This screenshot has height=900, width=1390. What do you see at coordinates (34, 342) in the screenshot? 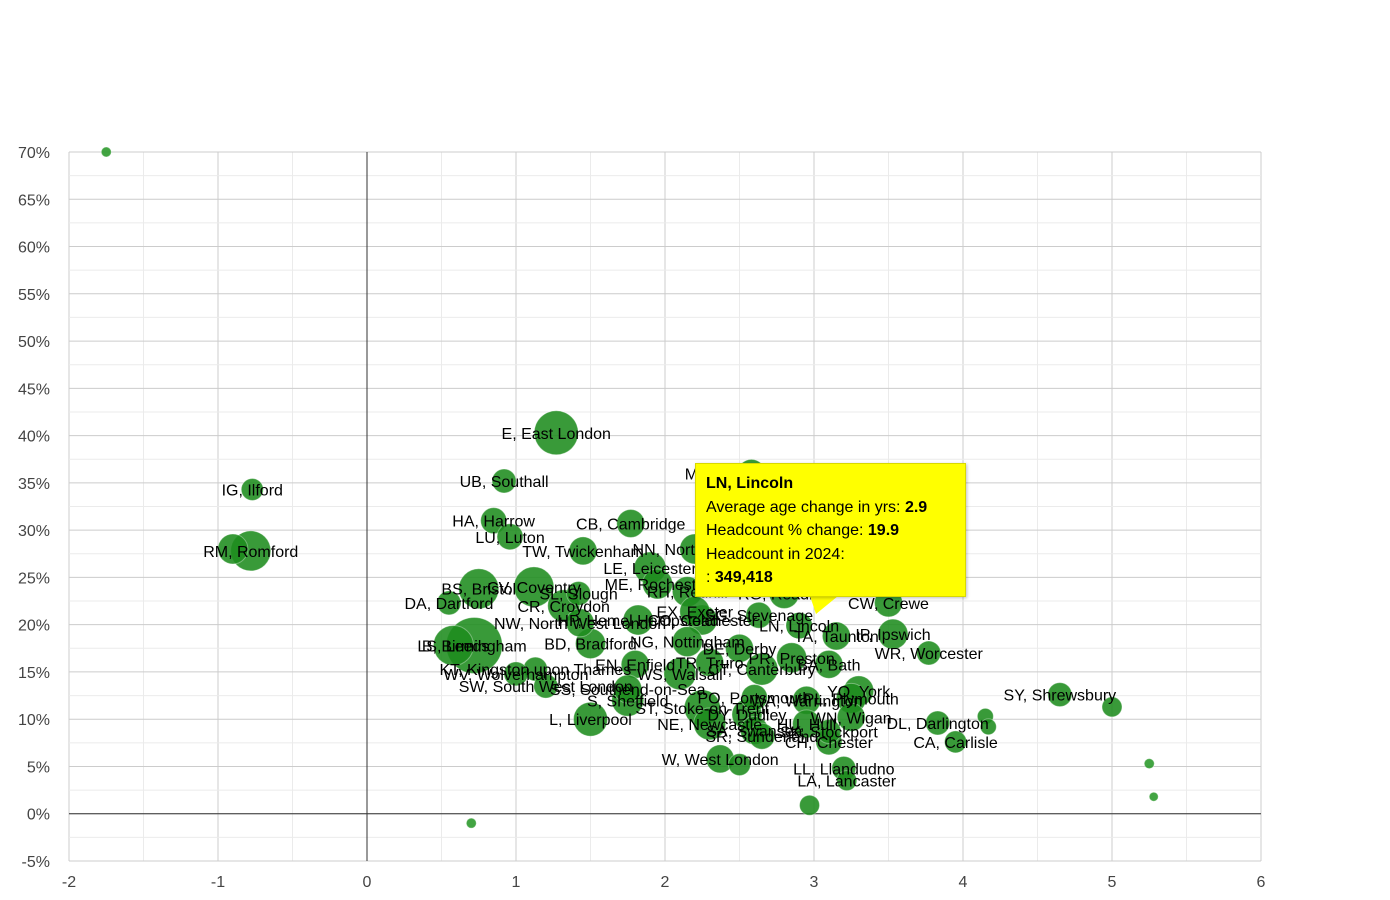
I see `y-tick-label: 50%` at bounding box center [34, 342].